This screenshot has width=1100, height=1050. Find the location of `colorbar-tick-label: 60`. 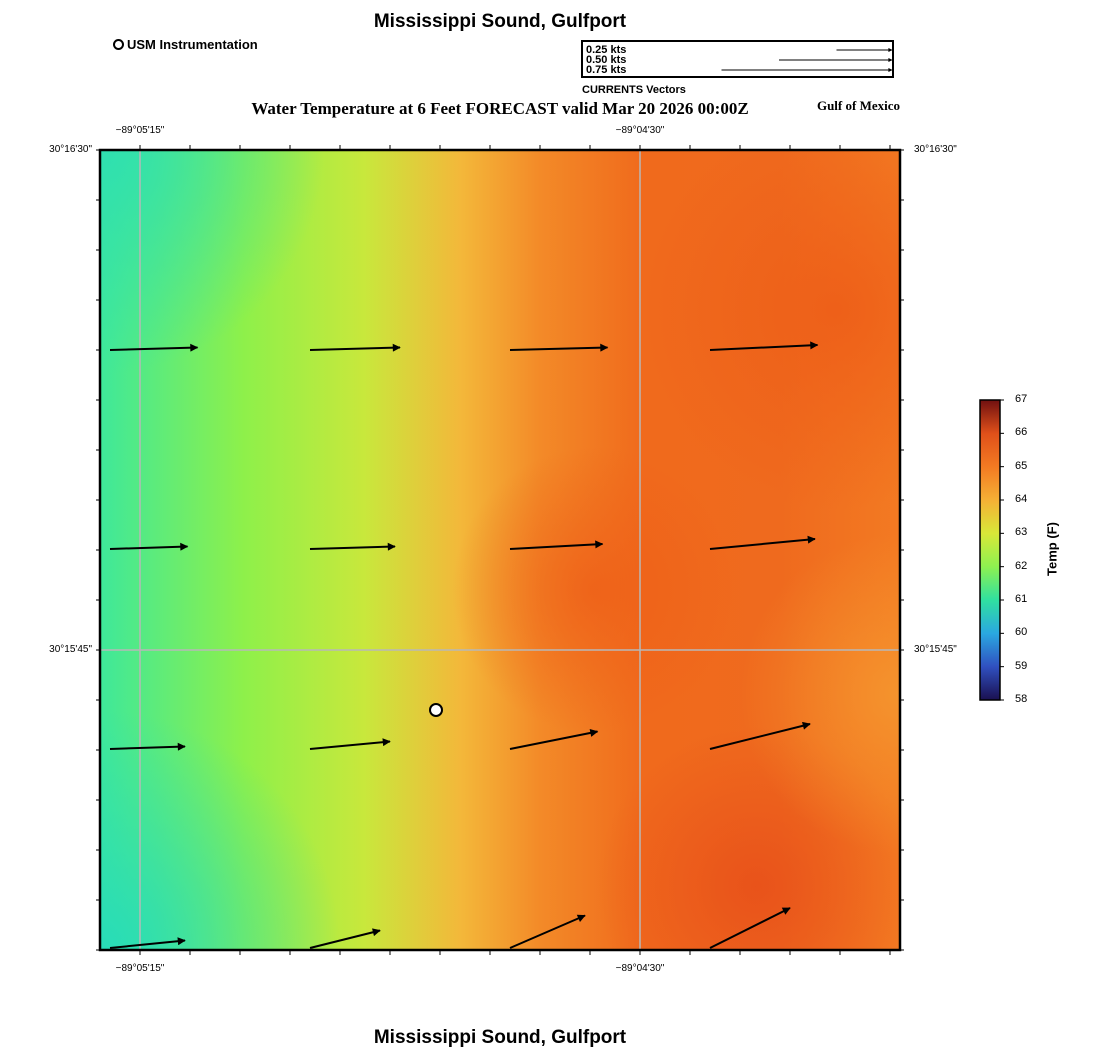

colorbar-tick-label: 60 is located at coordinates (1021, 632).